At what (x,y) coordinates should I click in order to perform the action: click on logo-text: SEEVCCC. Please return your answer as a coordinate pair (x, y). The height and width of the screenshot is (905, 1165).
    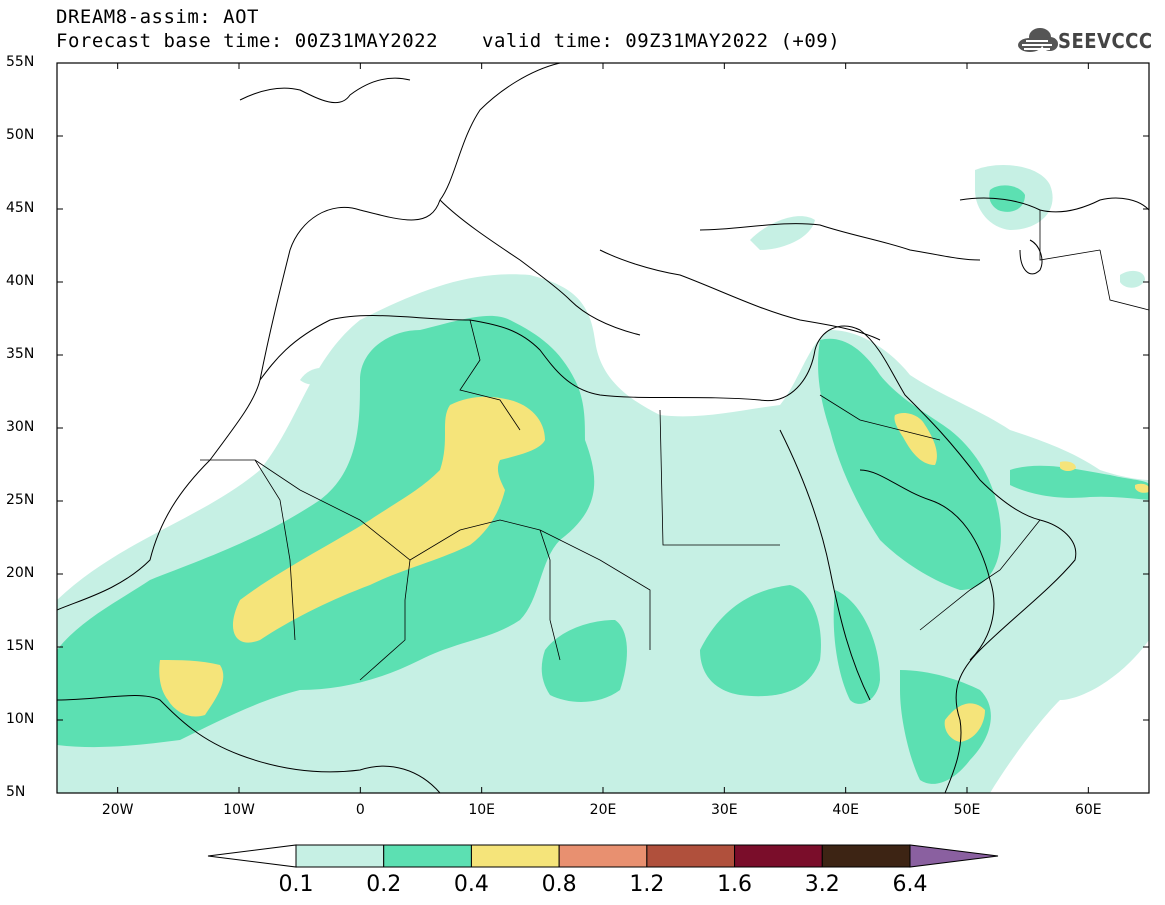
    Looking at the image, I should click on (1105, 41).